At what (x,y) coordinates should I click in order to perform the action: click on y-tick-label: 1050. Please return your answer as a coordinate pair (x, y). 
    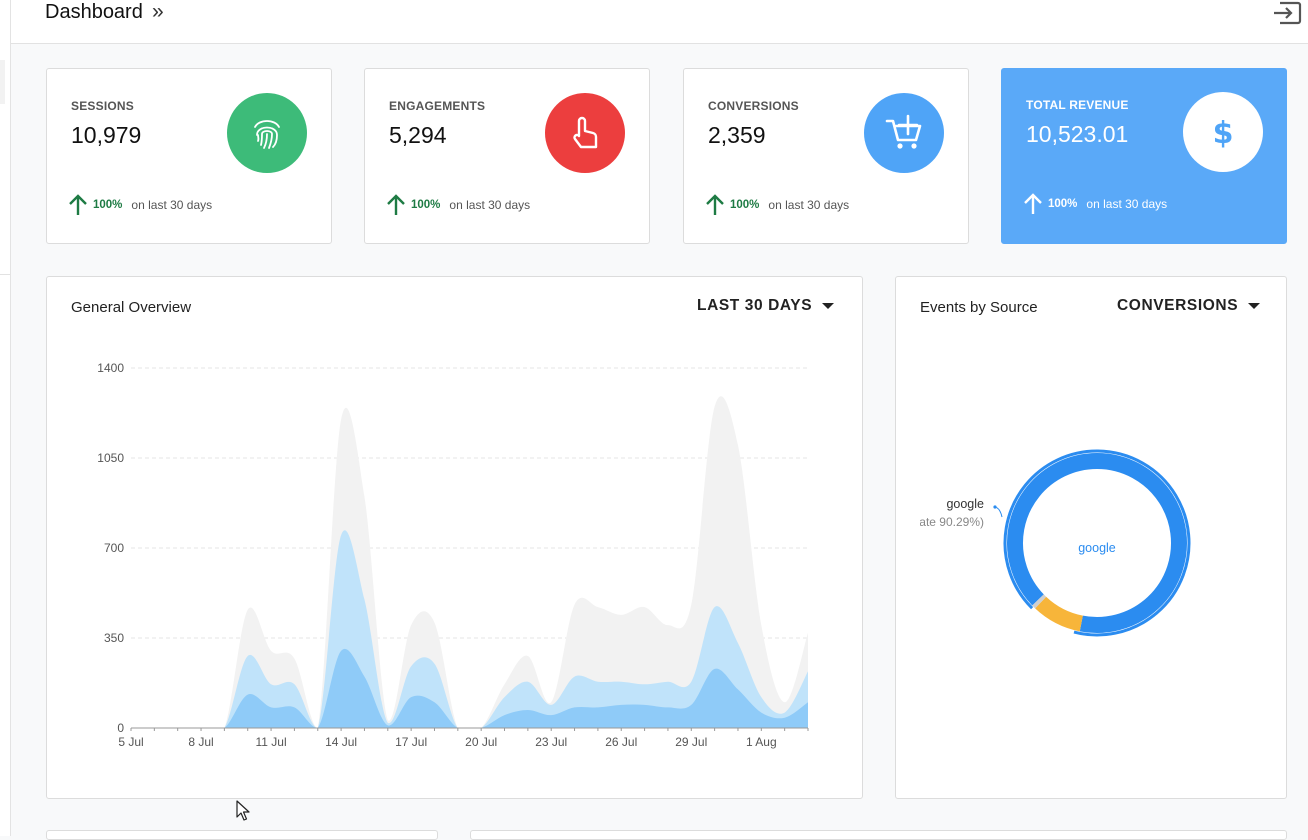
    Looking at the image, I should click on (110, 458).